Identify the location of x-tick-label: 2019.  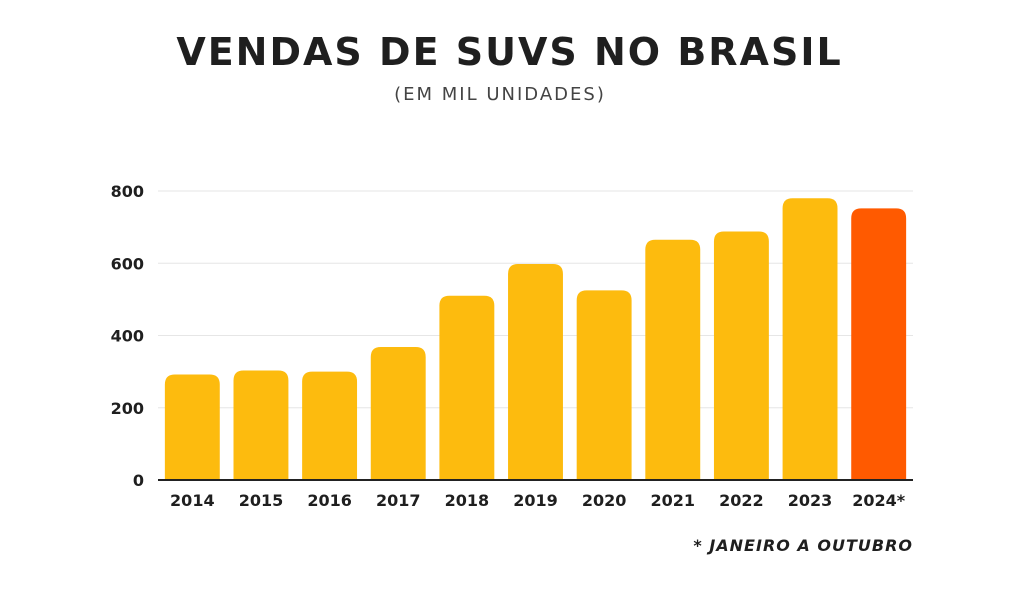
(535, 500).